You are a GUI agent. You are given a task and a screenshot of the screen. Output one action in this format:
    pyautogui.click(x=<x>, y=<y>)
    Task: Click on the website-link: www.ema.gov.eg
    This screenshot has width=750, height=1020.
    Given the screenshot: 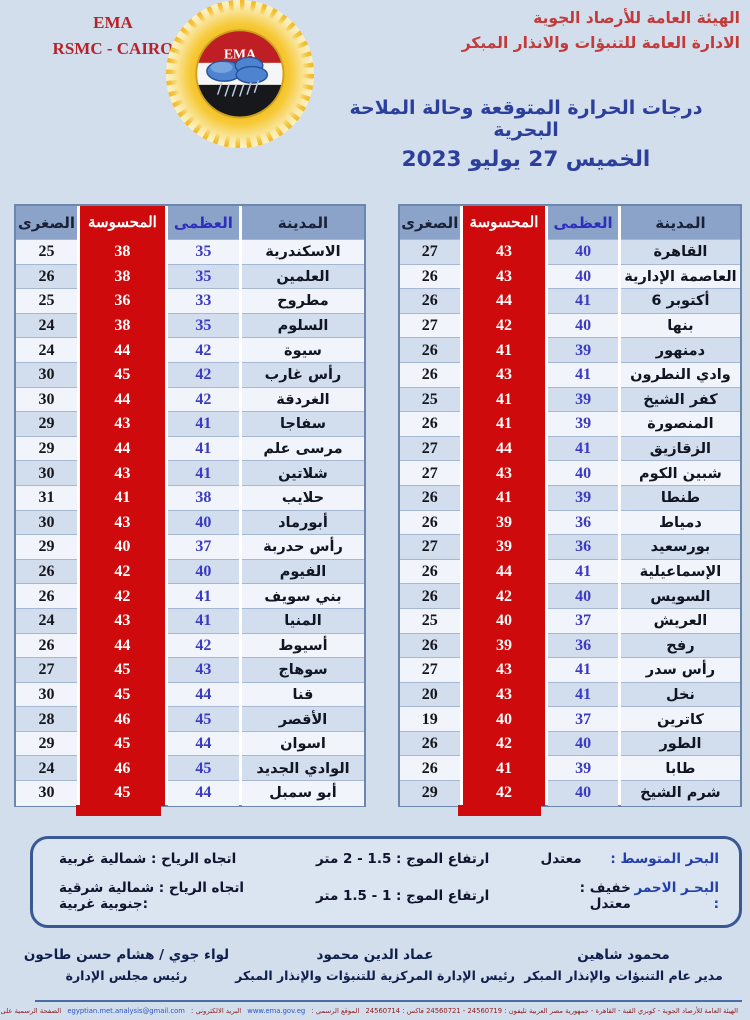 What is the action you would take?
    pyautogui.click(x=276, y=1011)
    